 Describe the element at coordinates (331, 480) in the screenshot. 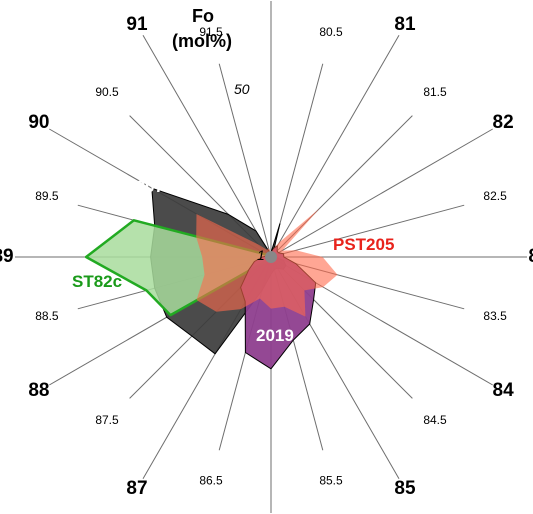

I see `tick-label-85-5: 85.5` at that location.